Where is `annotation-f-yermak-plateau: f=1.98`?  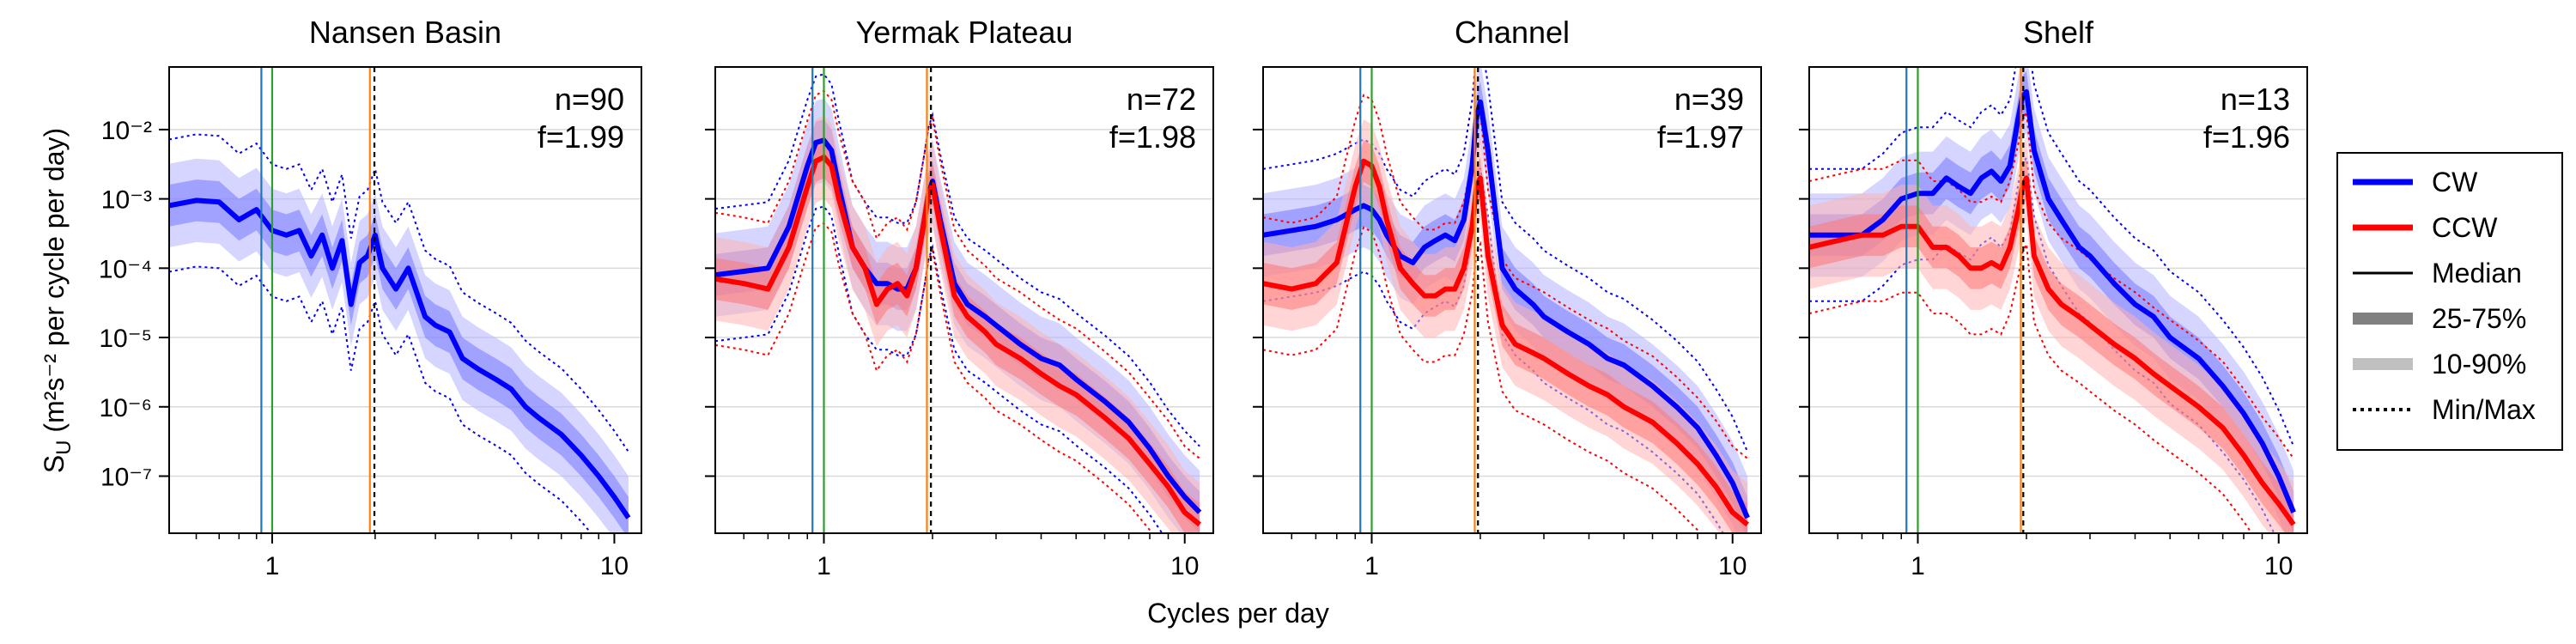 annotation-f-yermak-plateau: f=1.98 is located at coordinates (1152, 137).